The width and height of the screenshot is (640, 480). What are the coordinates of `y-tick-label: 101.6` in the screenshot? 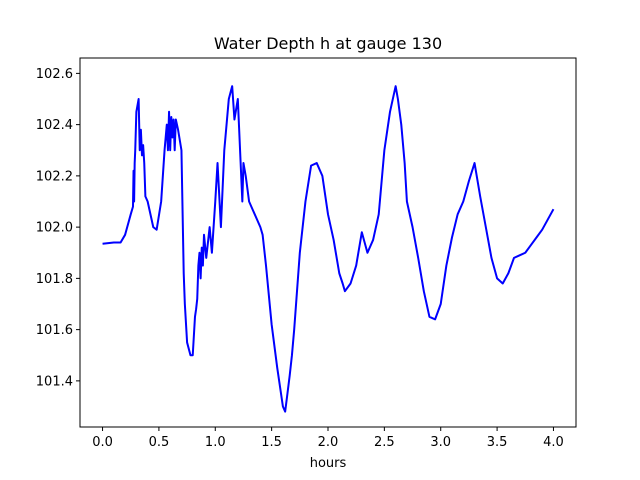 It's located at (54, 330).